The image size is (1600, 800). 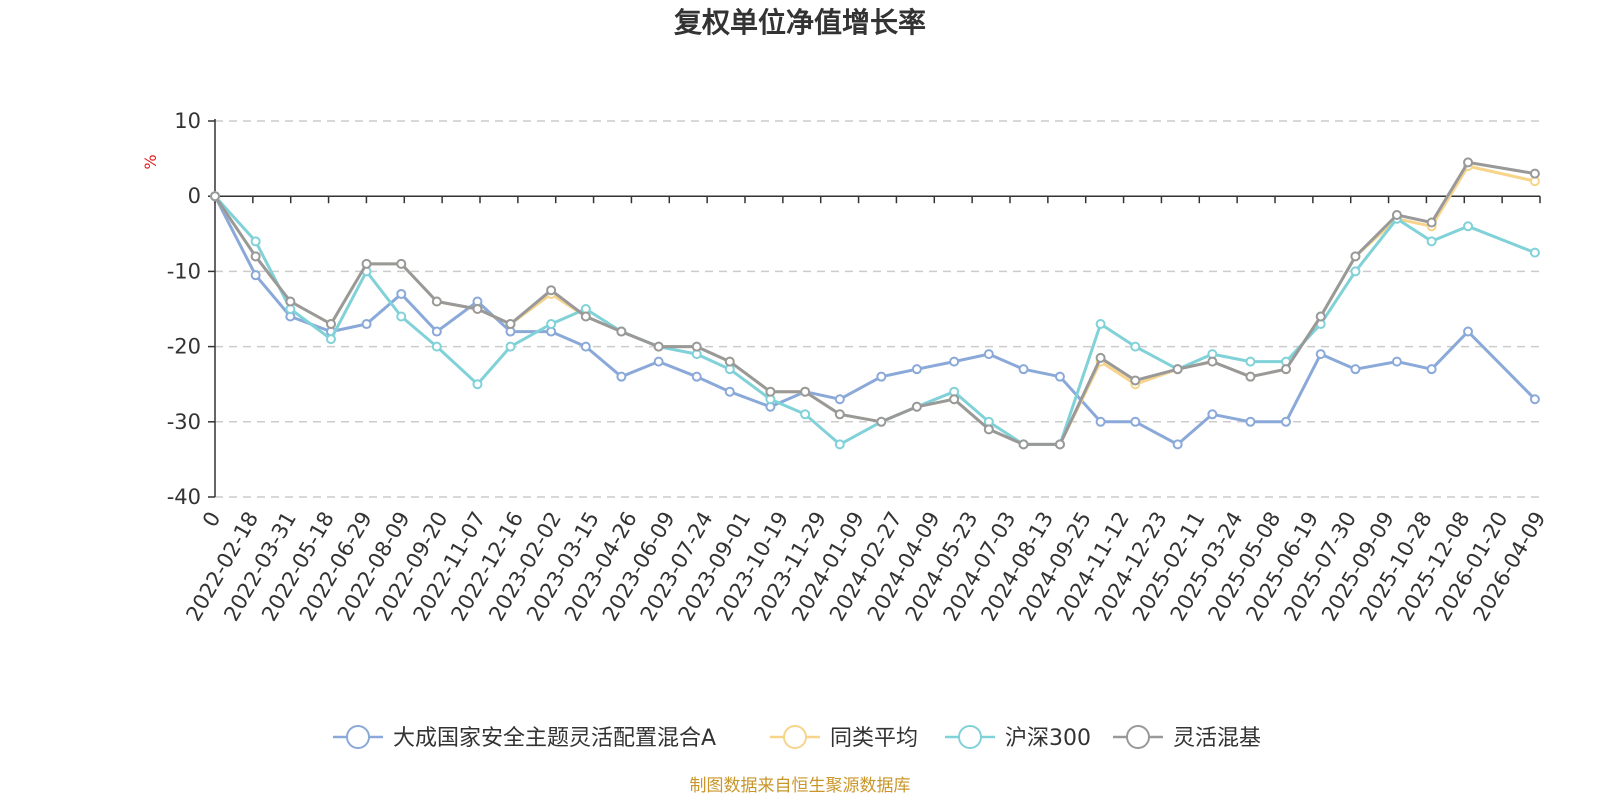 I want to click on legend-label: 大成国家安全主题灵活配置混合A, so click(x=554, y=738).